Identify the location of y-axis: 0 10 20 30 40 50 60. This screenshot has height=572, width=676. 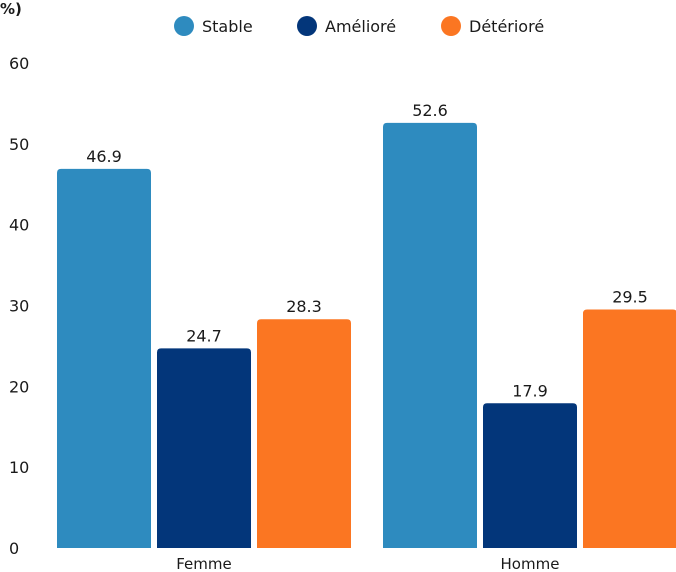
(19, 306).